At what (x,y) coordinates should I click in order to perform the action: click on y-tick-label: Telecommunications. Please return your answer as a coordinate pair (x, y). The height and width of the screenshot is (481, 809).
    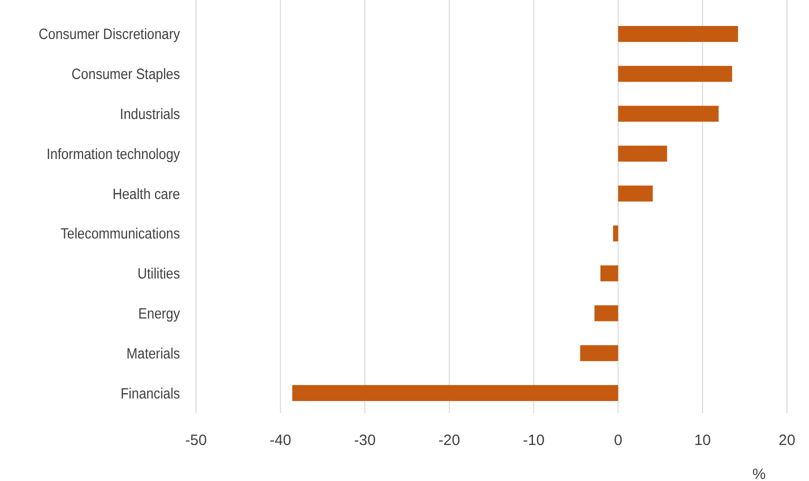
    Looking at the image, I should click on (120, 233).